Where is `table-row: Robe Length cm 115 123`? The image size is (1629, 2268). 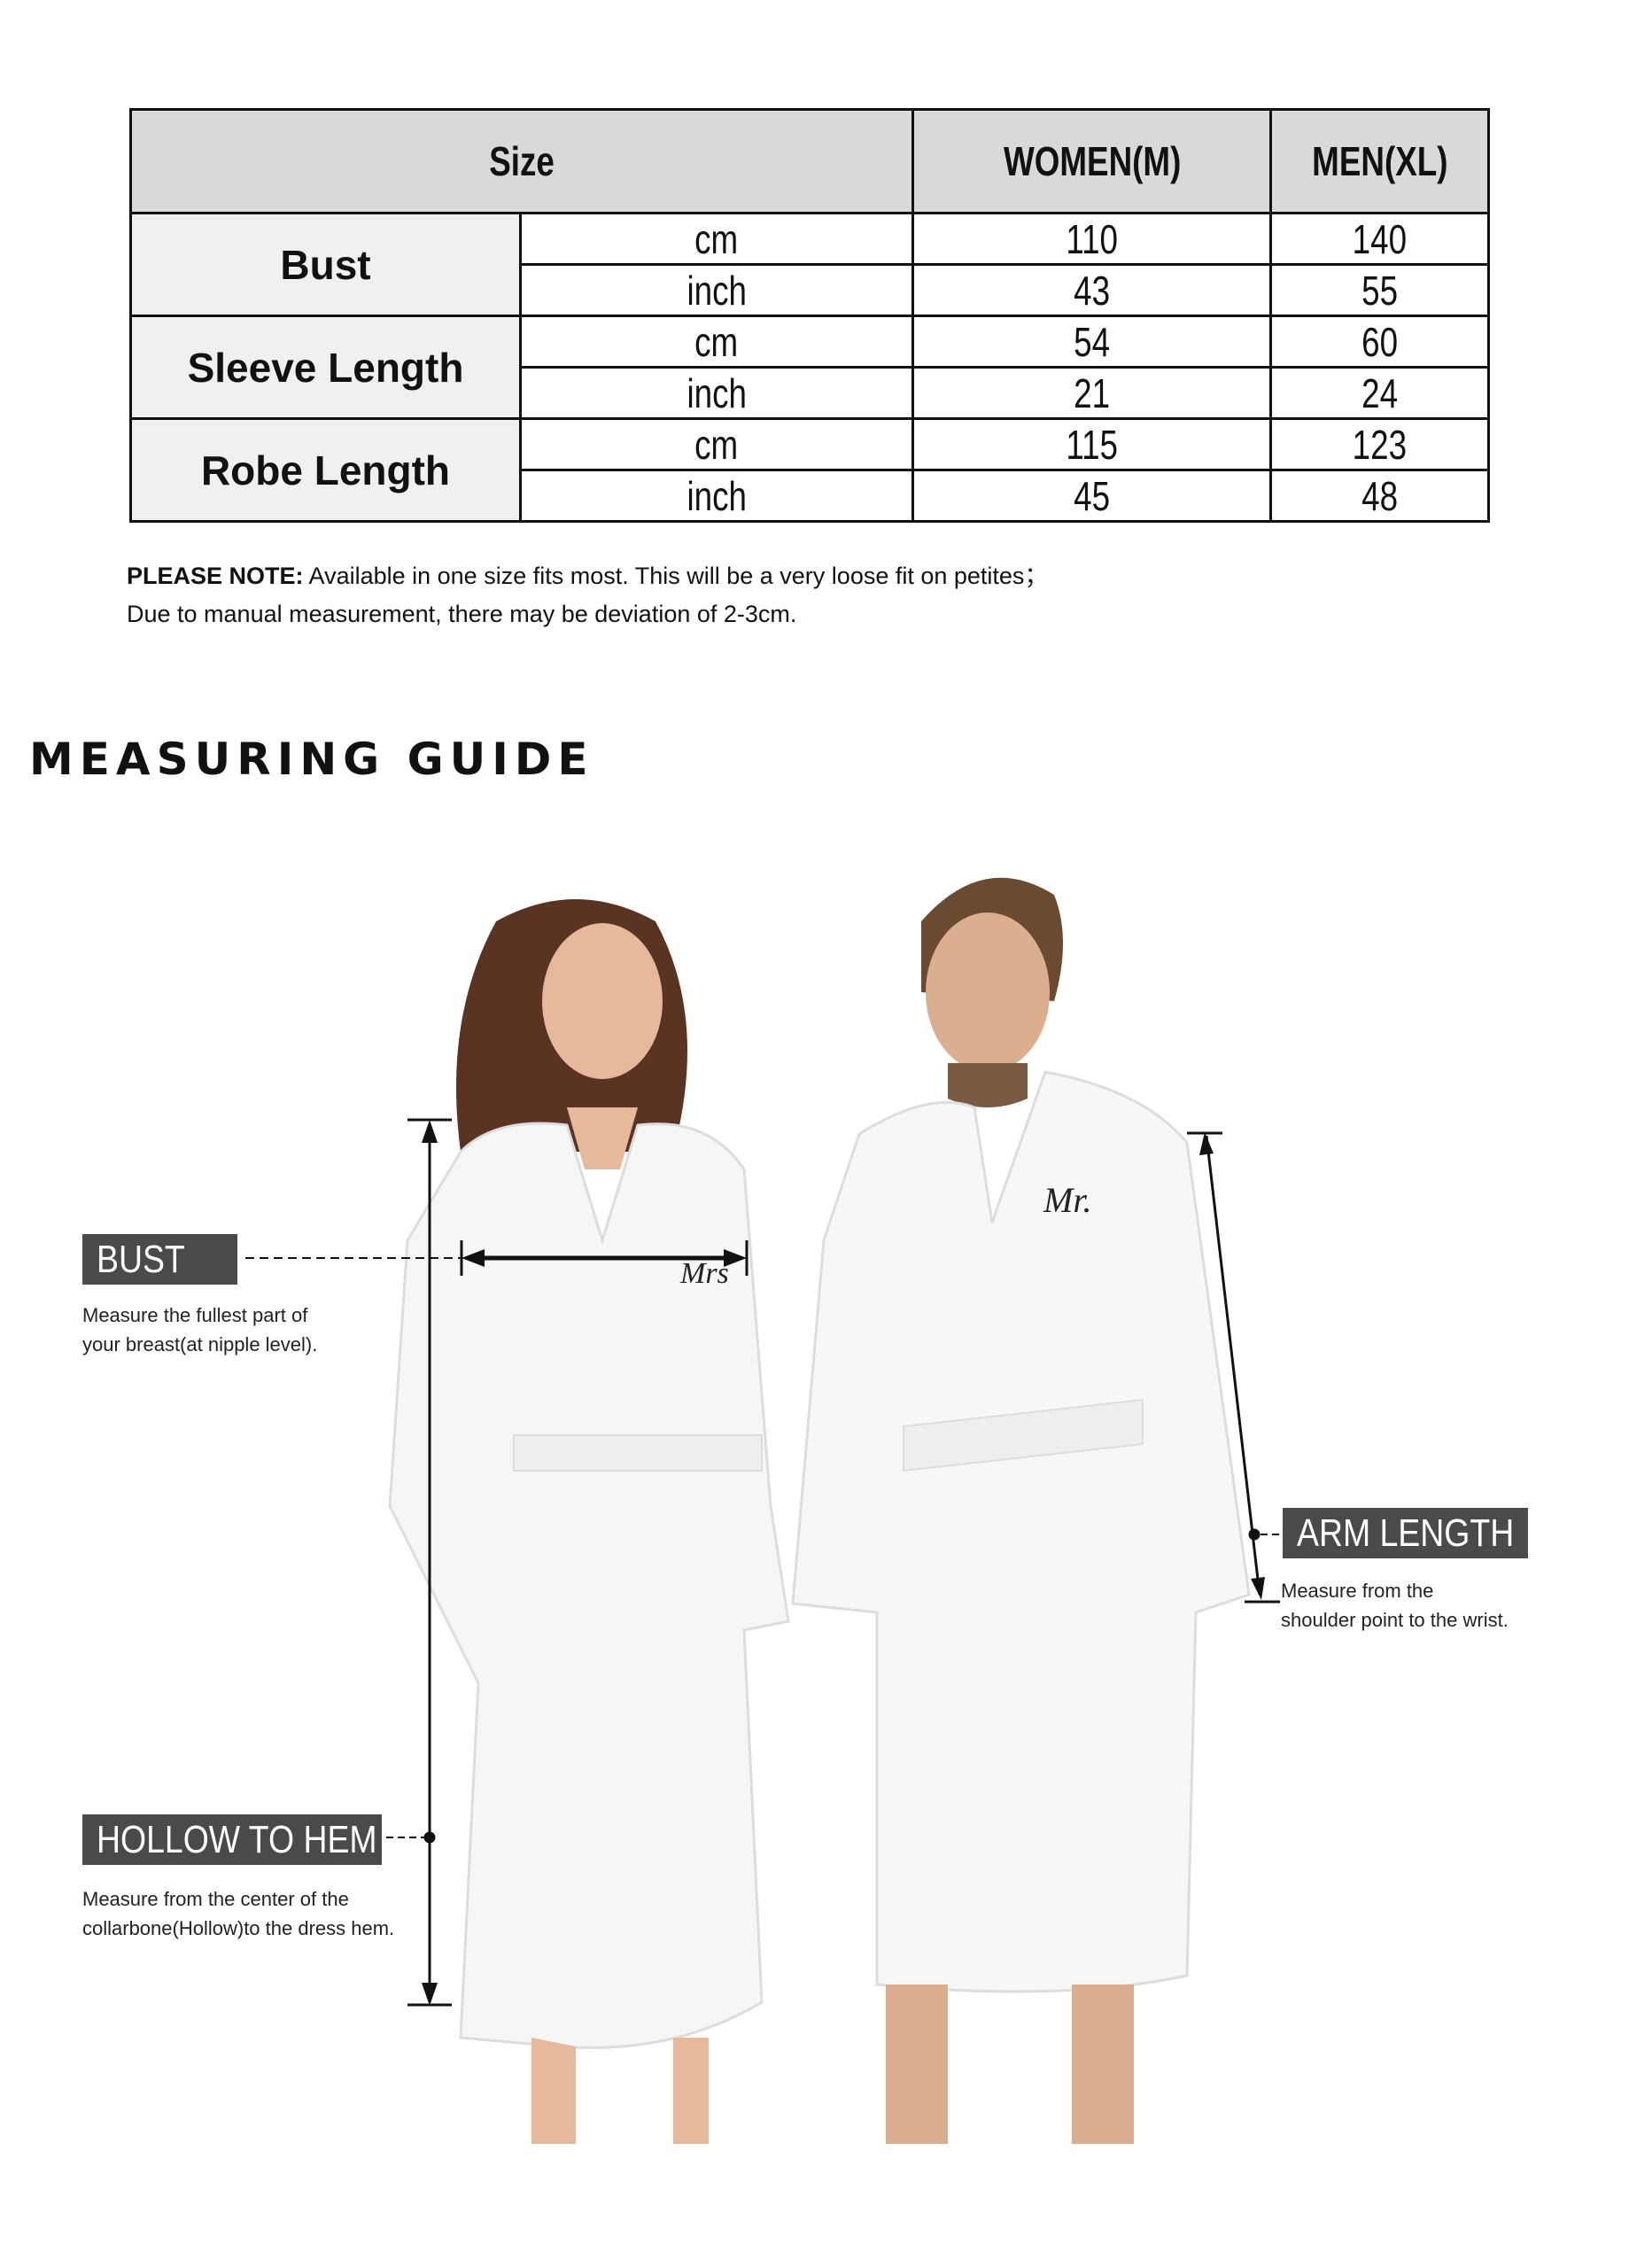
table-row: Robe Length cm 115 123 is located at coordinates (809, 470).